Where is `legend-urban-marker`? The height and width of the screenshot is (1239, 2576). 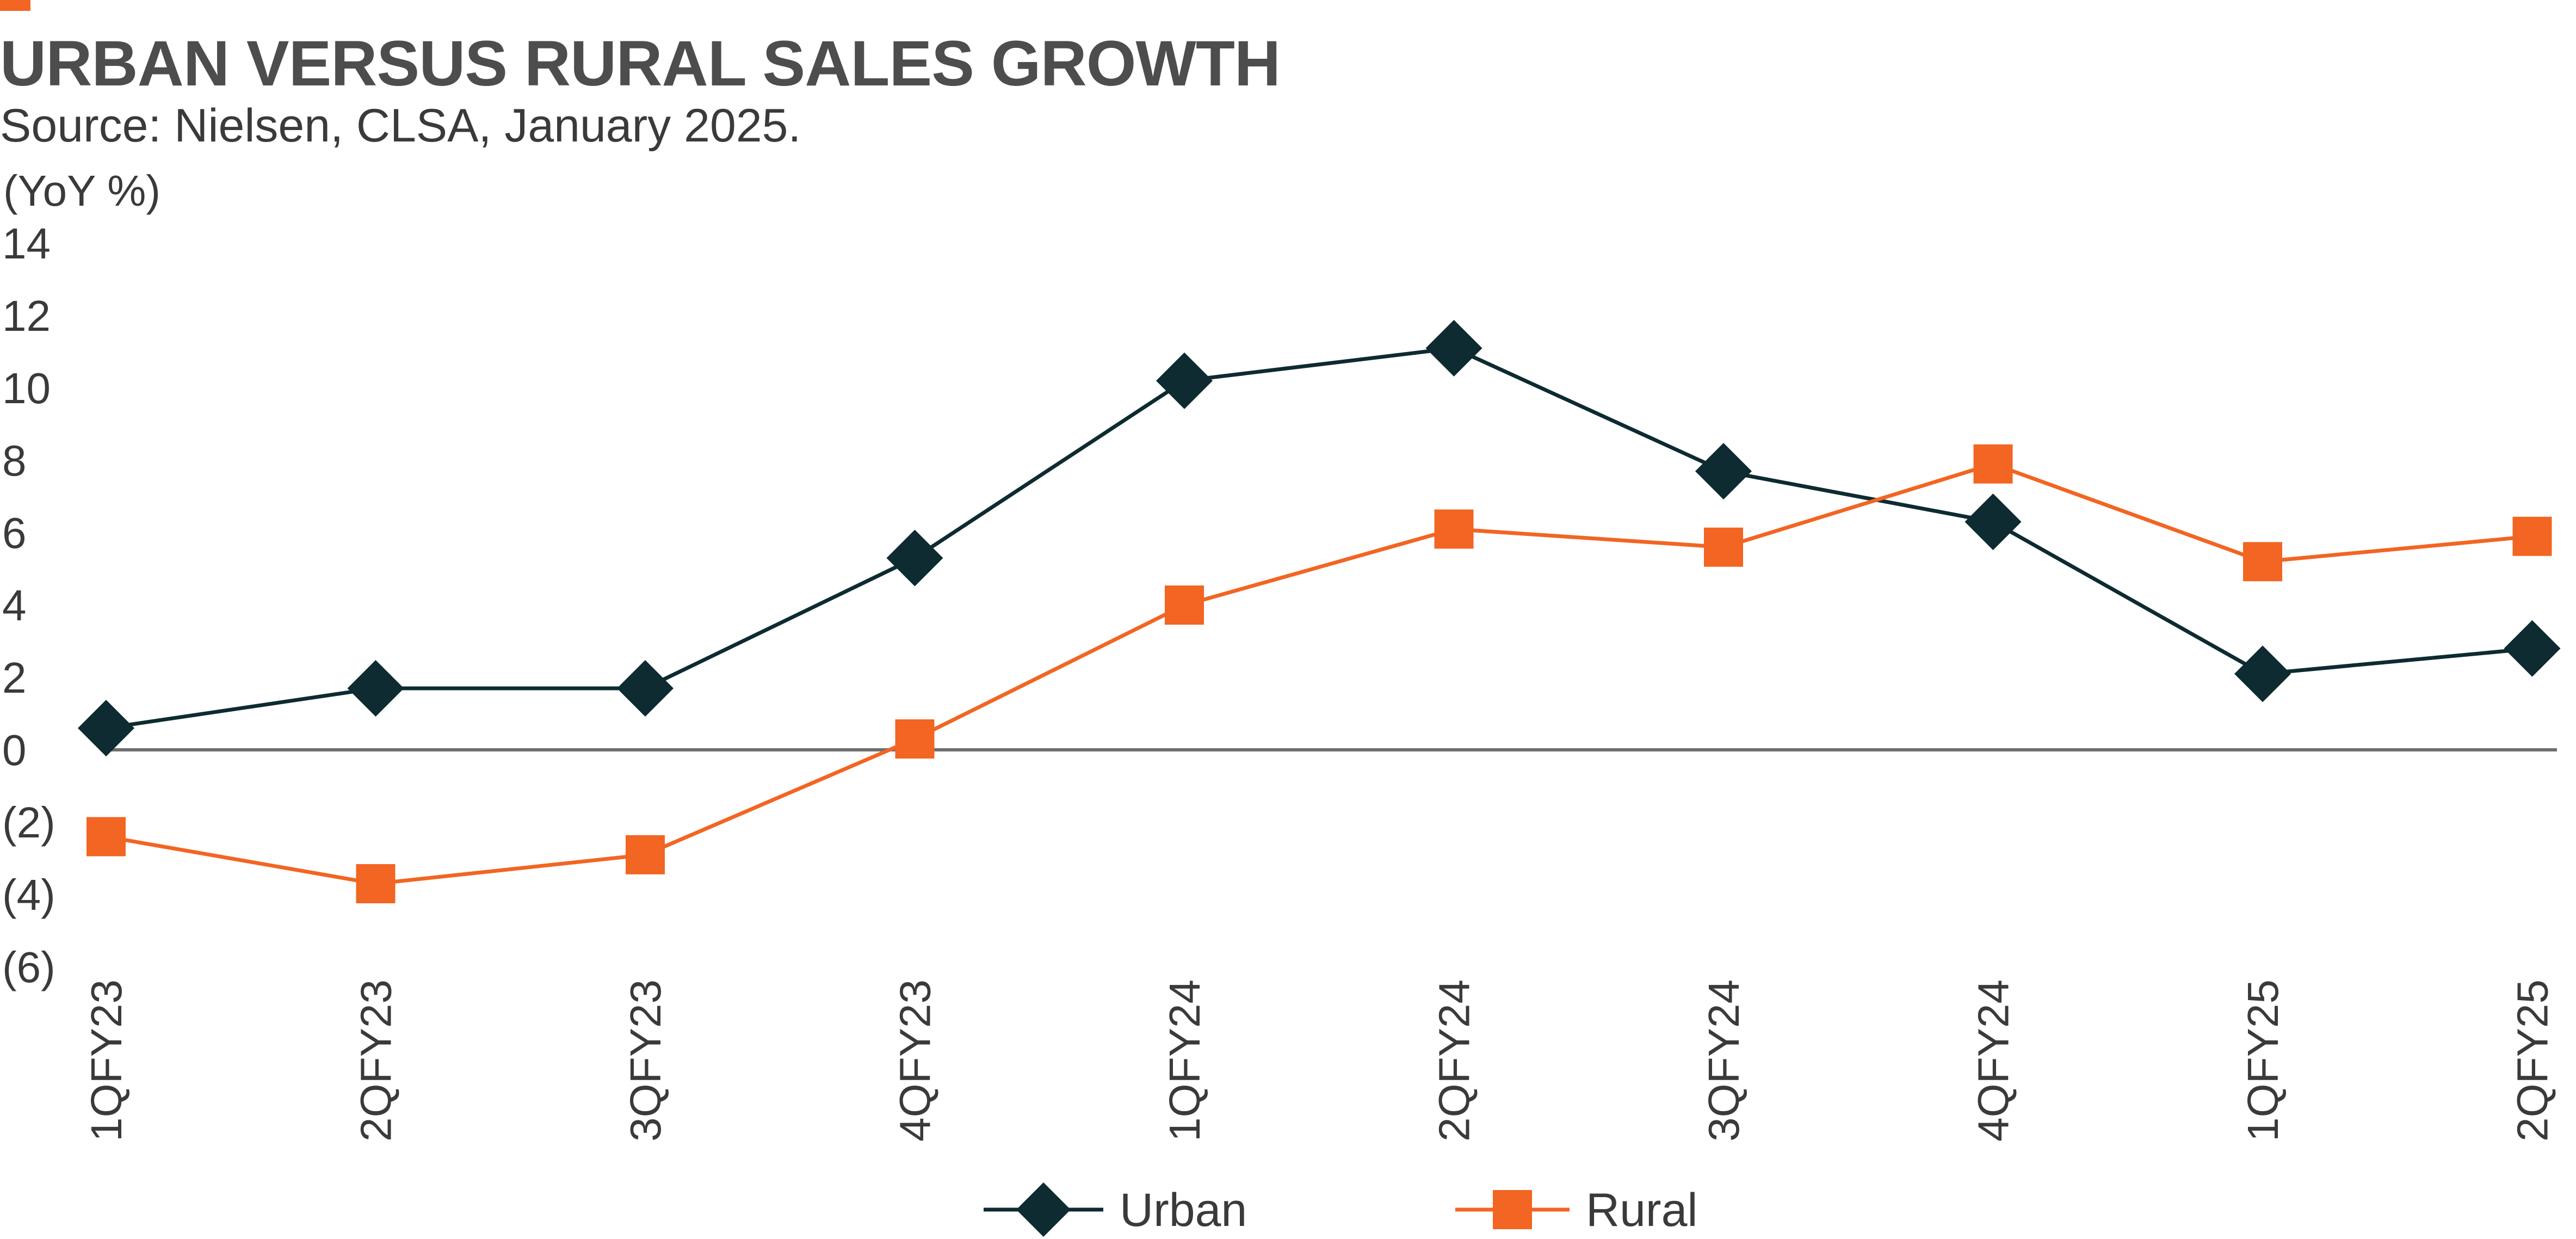 legend-urban-marker is located at coordinates (1044, 1209).